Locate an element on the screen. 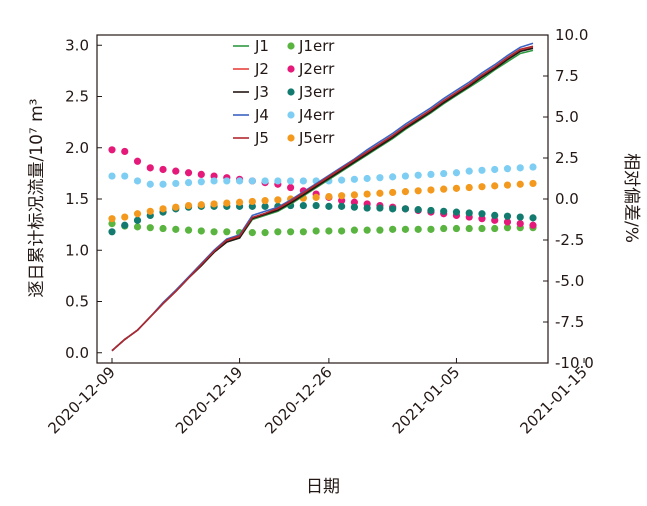 Image resolution: width=647 pixels, height=506 pixels. series-j5err is located at coordinates (322, 201).